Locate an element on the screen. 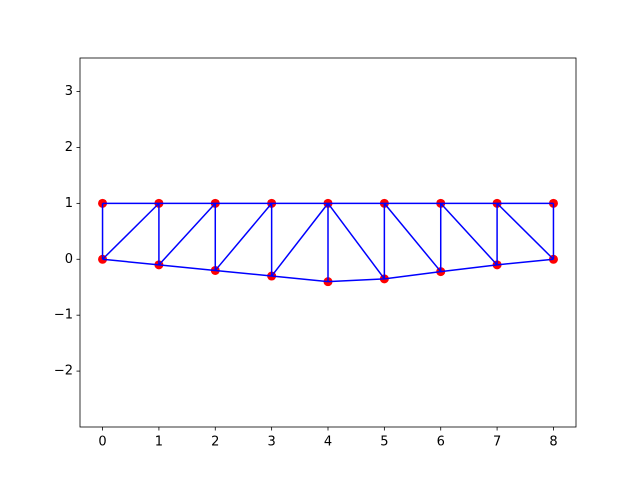  y-tick-label: 3 is located at coordinates (69, 91).